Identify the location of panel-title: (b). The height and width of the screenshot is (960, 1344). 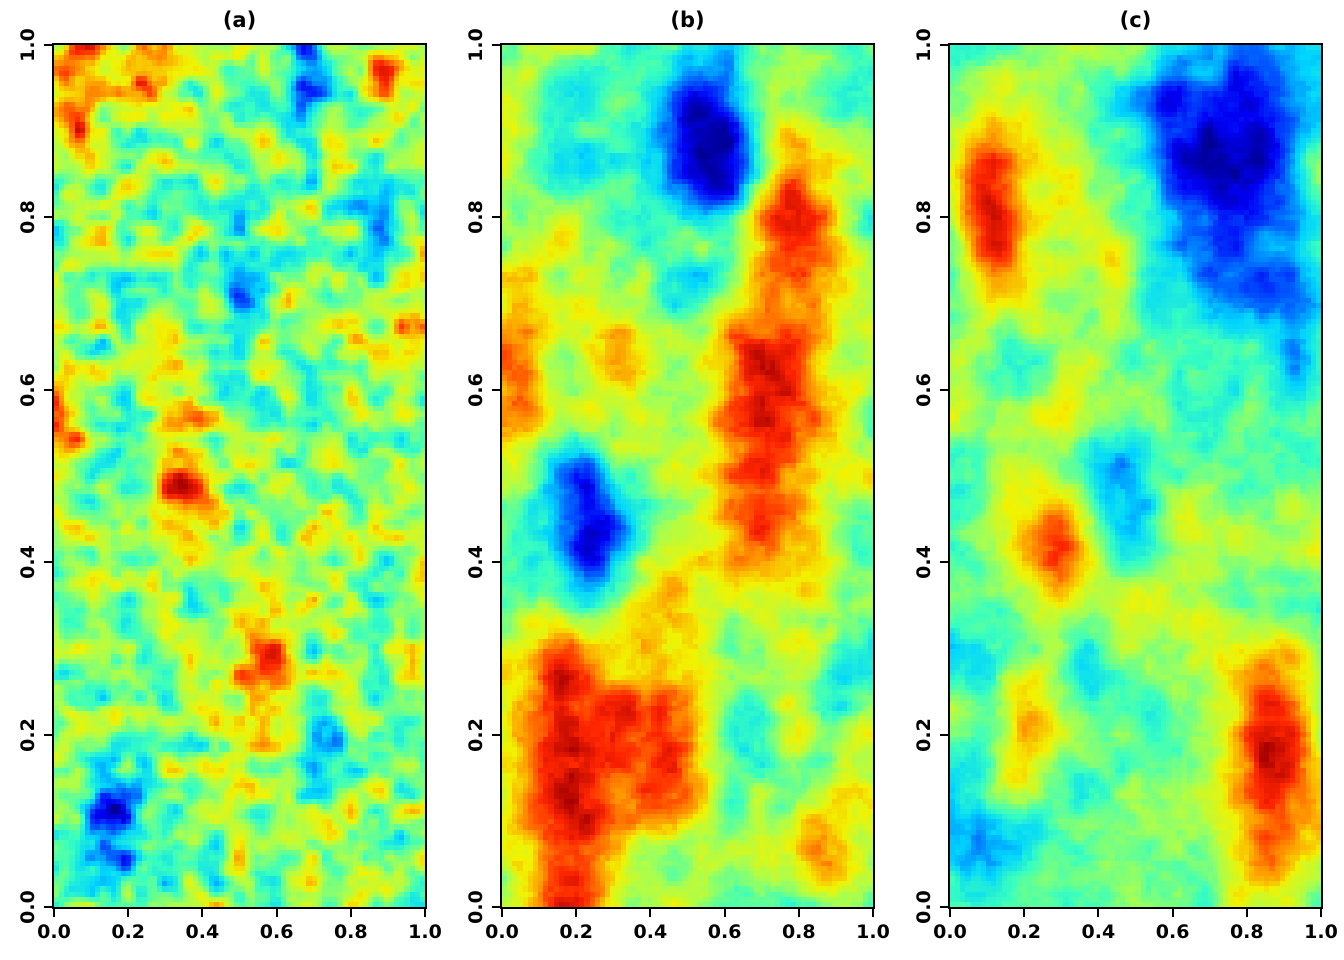
(687, 20).